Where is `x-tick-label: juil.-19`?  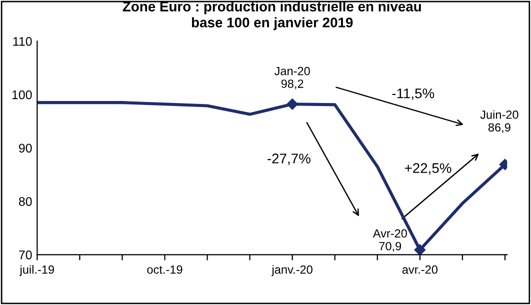 x-tick-label: juil.-19 is located at coordinates (36, 270).